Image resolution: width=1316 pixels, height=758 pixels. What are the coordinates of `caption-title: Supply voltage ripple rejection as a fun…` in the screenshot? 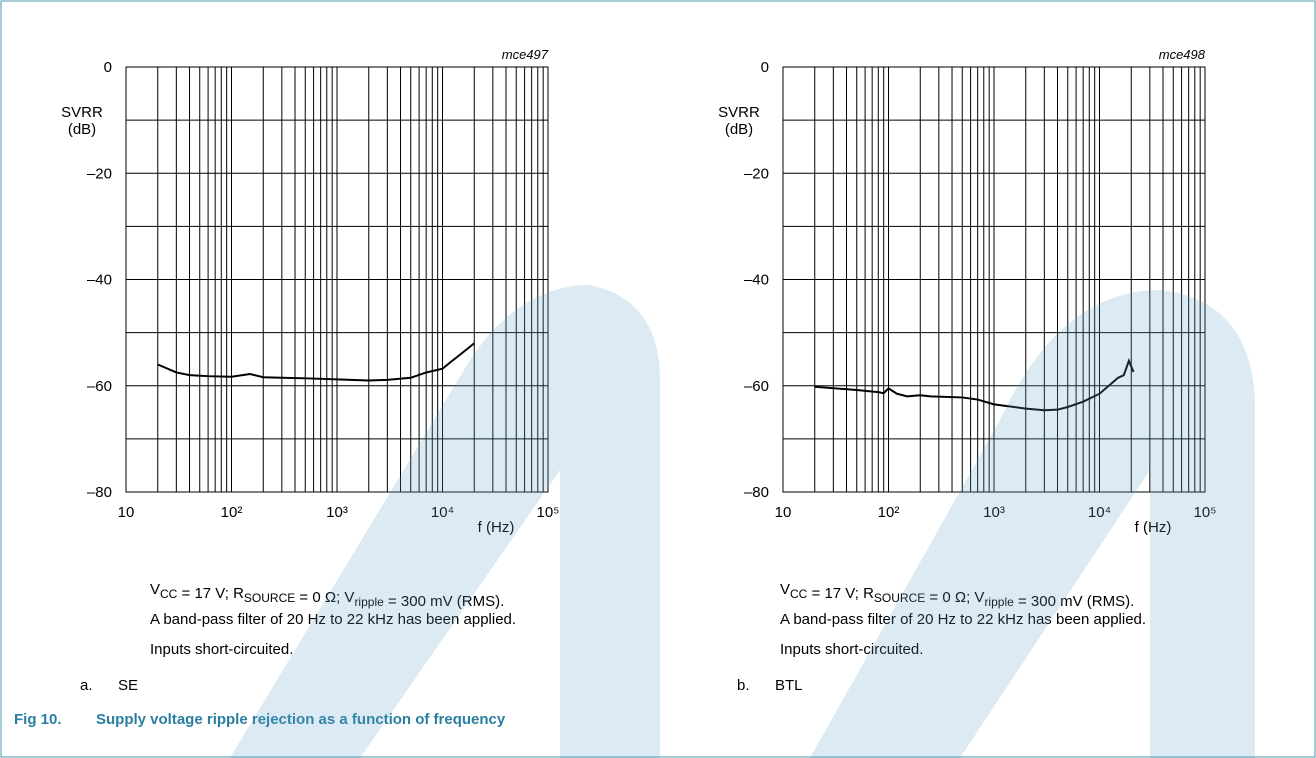 It's located at (301, 719).